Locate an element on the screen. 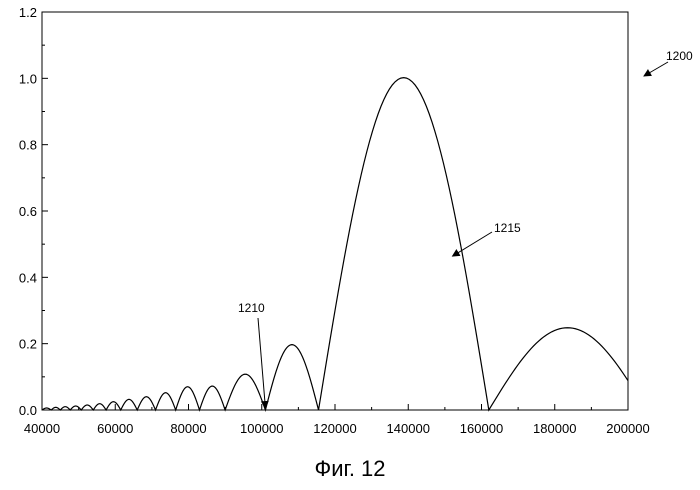  x-tick-label: 80000 is located at coordinates (188, 428).